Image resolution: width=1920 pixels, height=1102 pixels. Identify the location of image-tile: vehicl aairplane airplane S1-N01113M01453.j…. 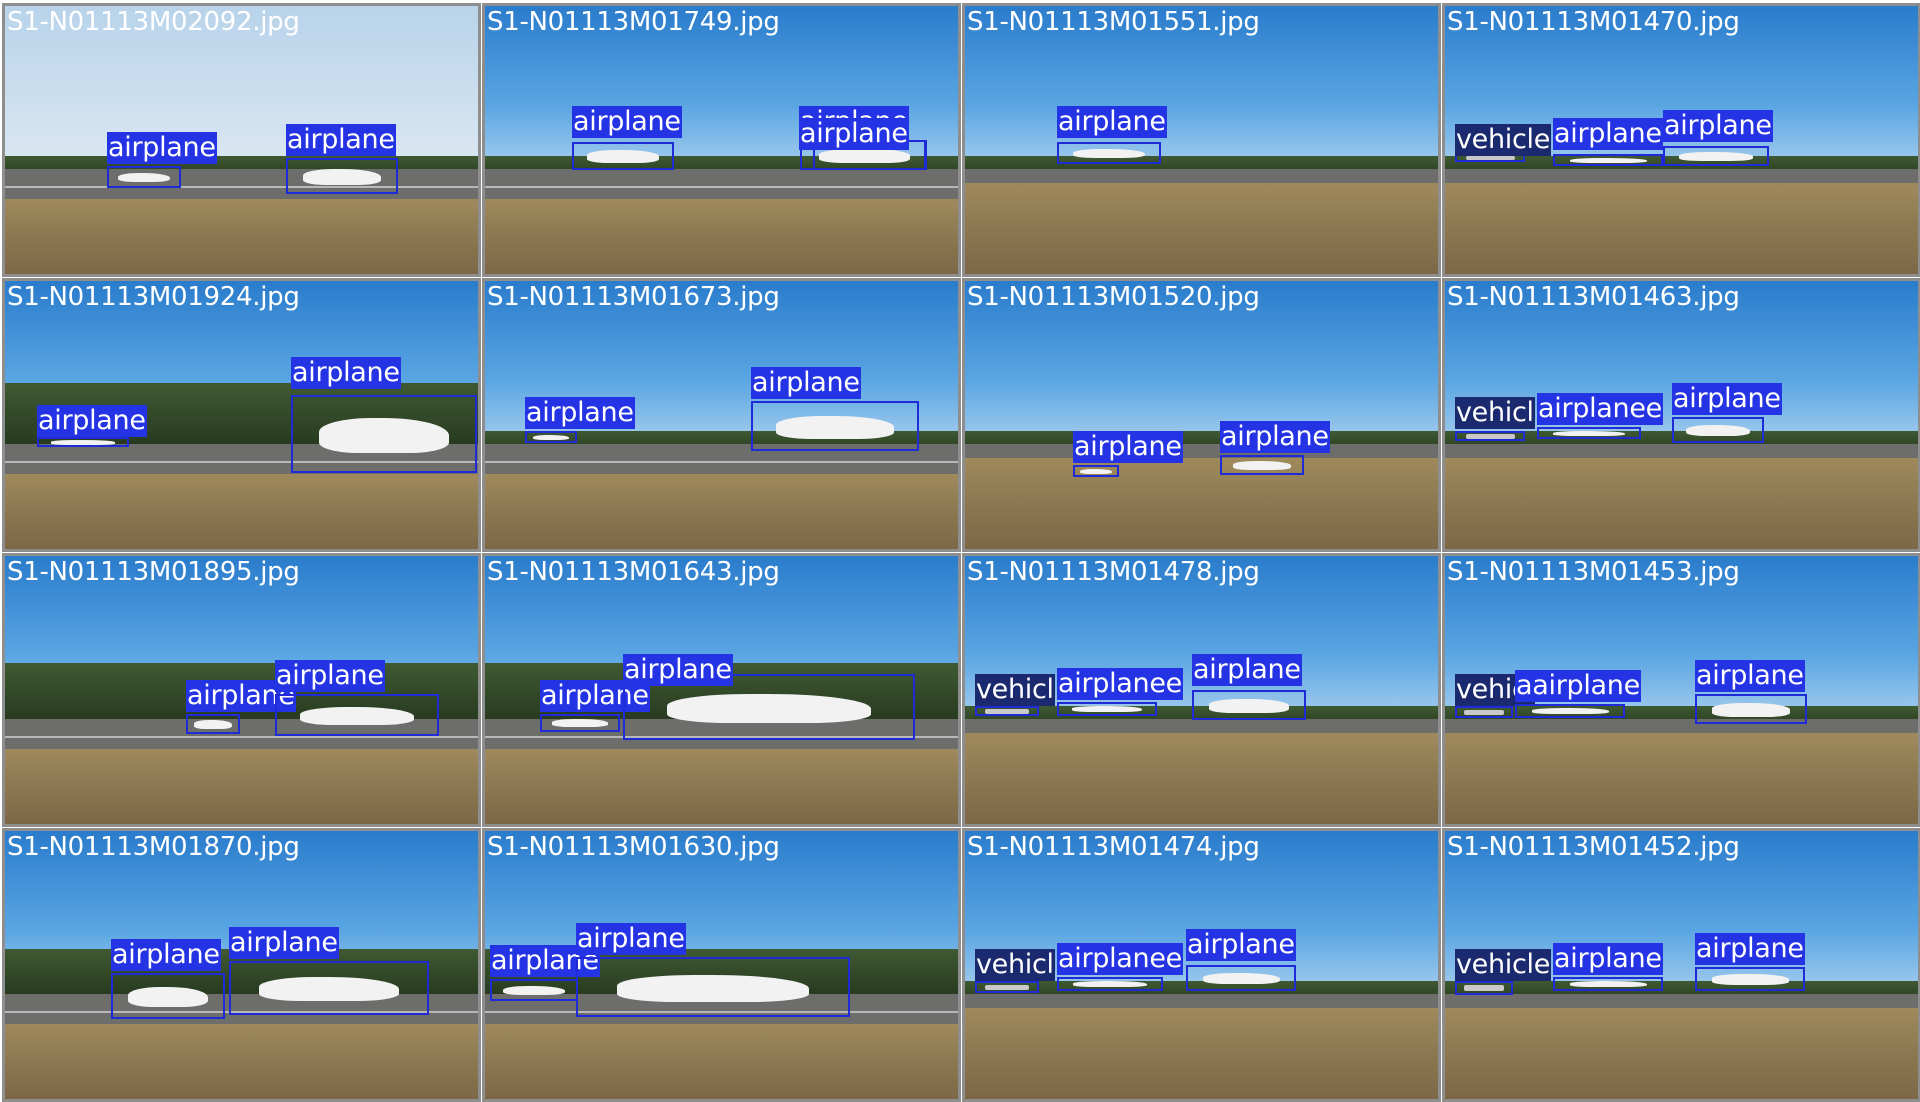
(1681, 690).